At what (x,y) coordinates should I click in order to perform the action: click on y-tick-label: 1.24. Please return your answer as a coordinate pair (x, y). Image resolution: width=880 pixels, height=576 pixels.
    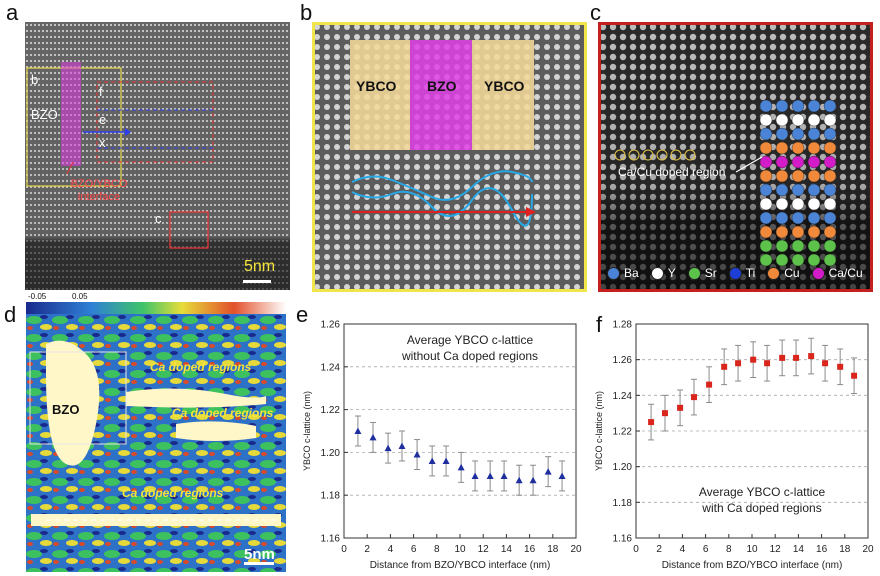
    Looking at the image, I should click on (623, 396).